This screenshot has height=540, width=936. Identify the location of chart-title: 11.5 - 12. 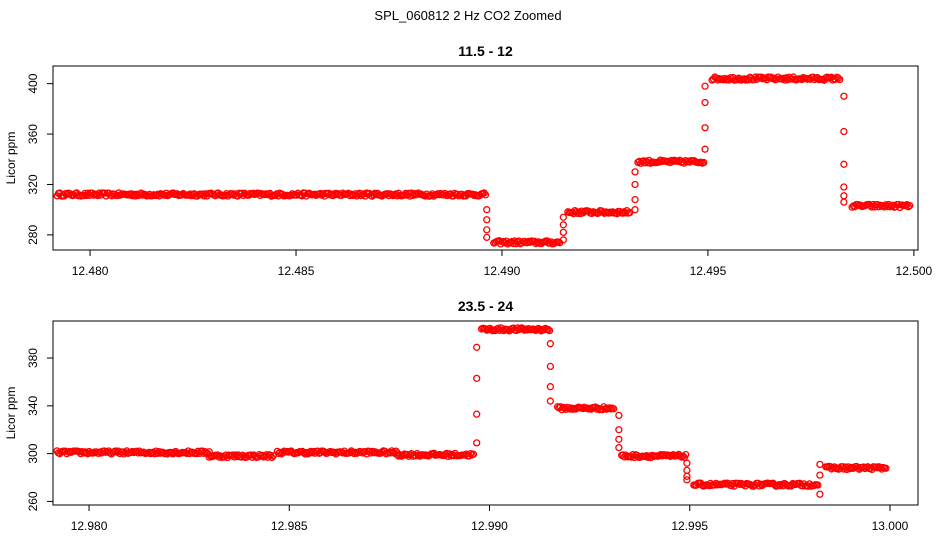
(485, 51).